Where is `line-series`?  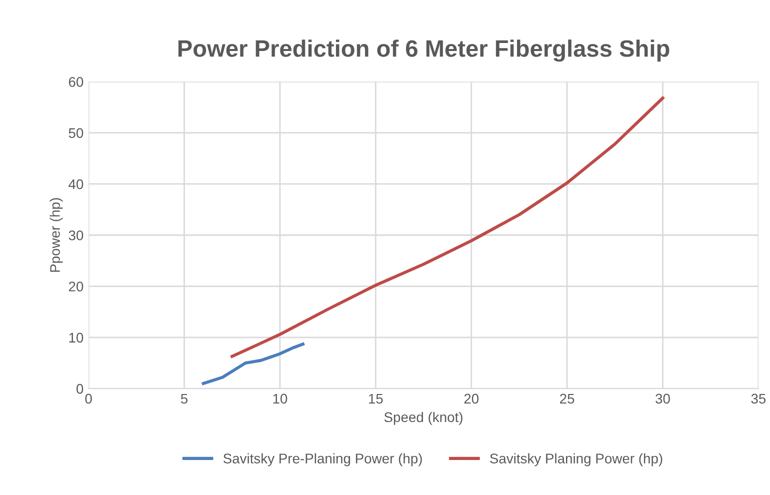
line-series is located at coordinates (253, 363).